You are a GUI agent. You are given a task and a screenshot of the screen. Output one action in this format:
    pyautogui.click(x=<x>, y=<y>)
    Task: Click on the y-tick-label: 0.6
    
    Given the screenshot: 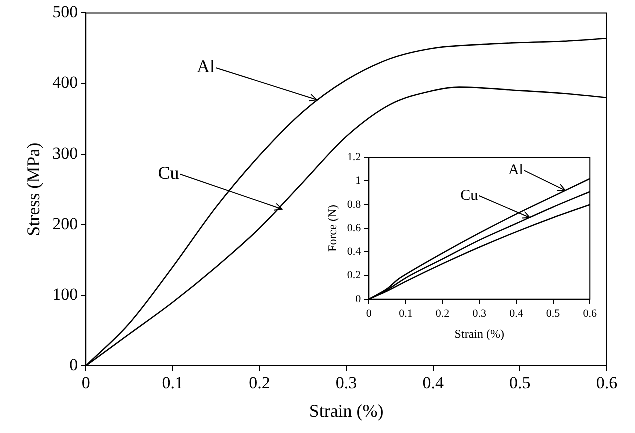 What is the action you would take?
    pyautogui.click(x=354, y=228)
    